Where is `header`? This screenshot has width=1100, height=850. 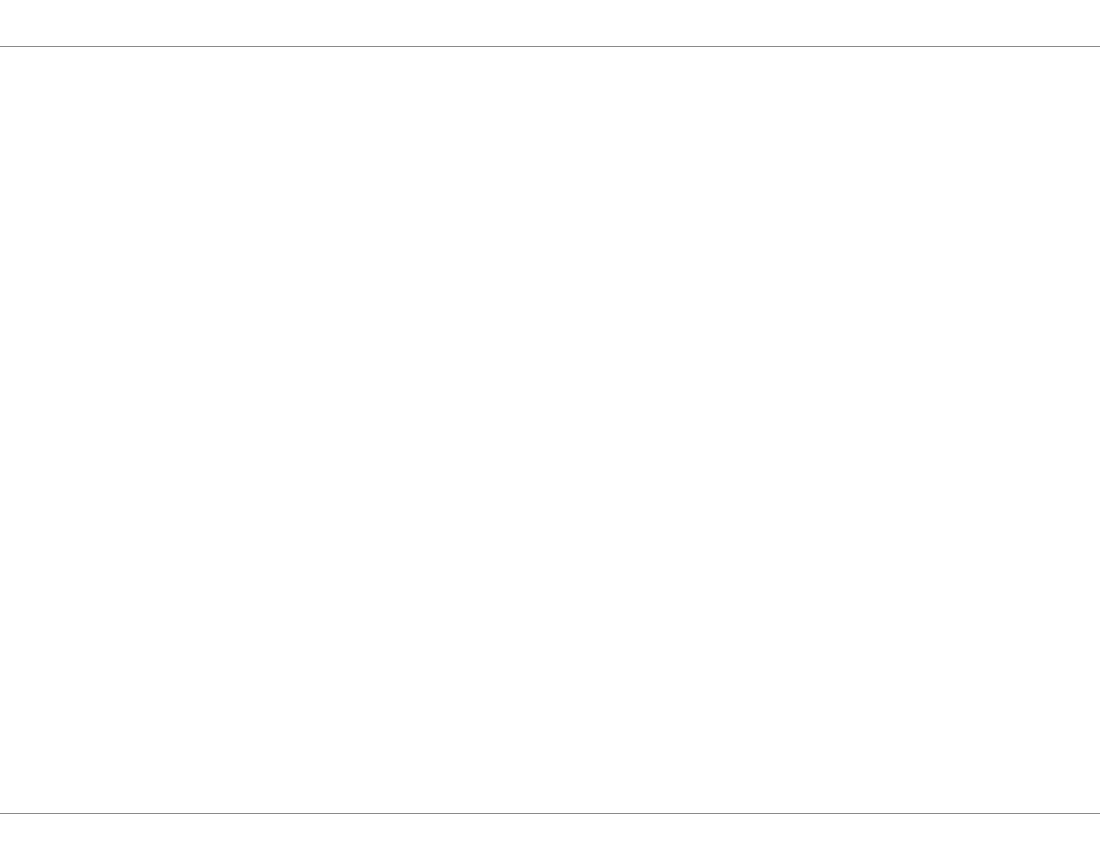 header is located at coordinates (550, 23).